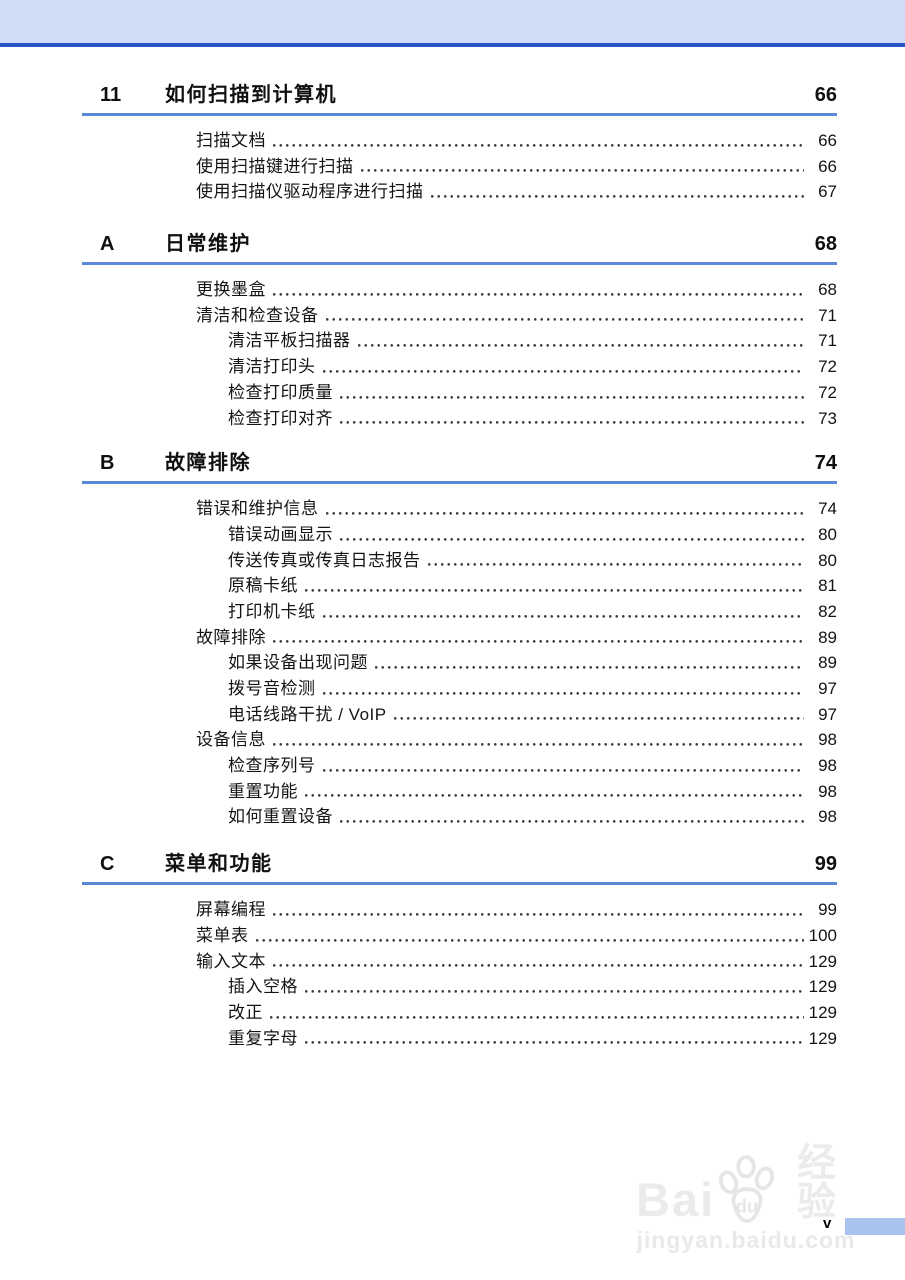  Describe the element at coordinates (263, 987) in the screenshot. I see `toc-item-label: 插入空格` at that location.